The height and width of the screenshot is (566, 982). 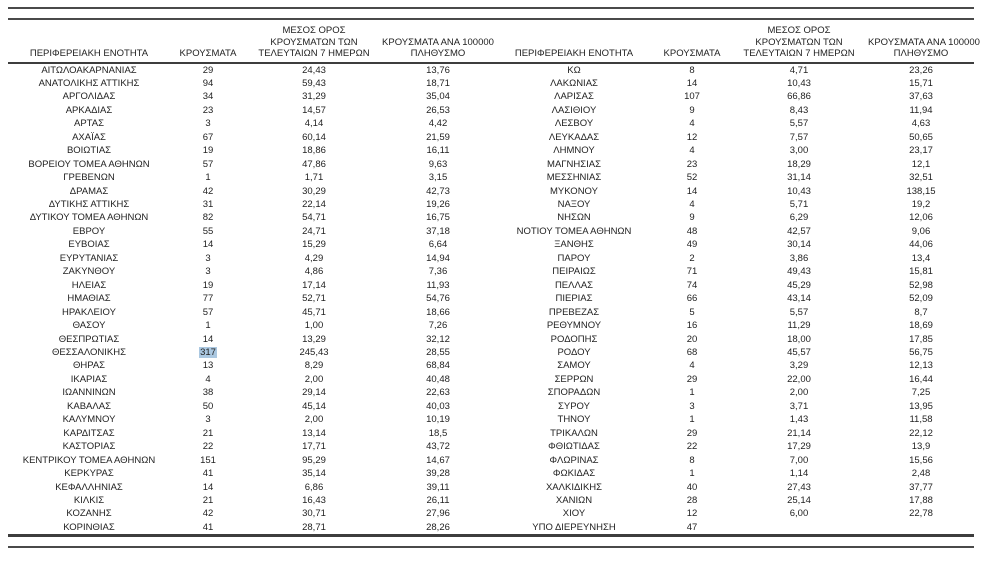 What do you see at coordinates (692, 500) in the screenshot?
I see `cell-cases-right: 28` at bounding box center [692, 500].